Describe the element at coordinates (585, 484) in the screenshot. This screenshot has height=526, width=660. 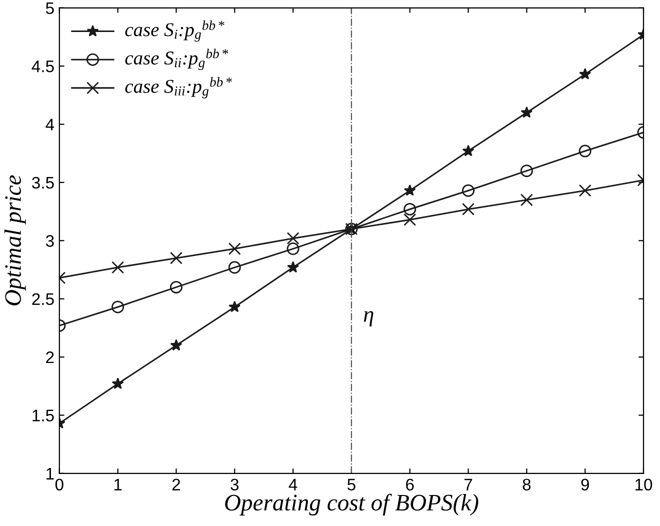
I see `x-tick-label: 9` at that location.